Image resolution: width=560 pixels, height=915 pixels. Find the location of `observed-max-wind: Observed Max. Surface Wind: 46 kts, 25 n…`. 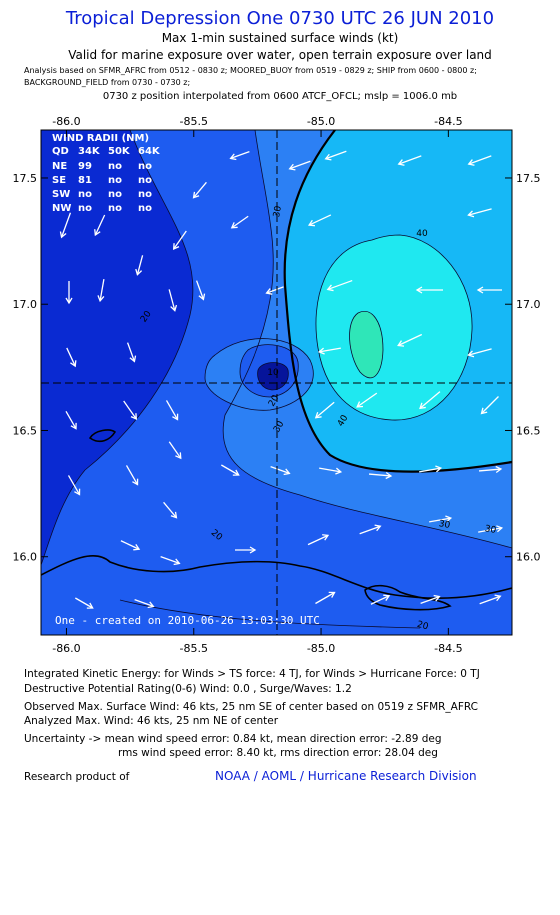

observed-max-wind: Observed Max. Surface Wind: 46 kts, 25 n… is located at coordinates (251, 707).